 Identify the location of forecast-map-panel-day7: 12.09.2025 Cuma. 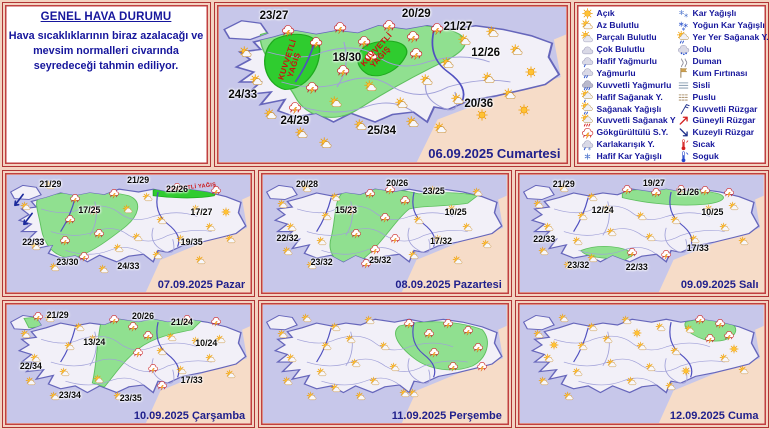
(641, 363).